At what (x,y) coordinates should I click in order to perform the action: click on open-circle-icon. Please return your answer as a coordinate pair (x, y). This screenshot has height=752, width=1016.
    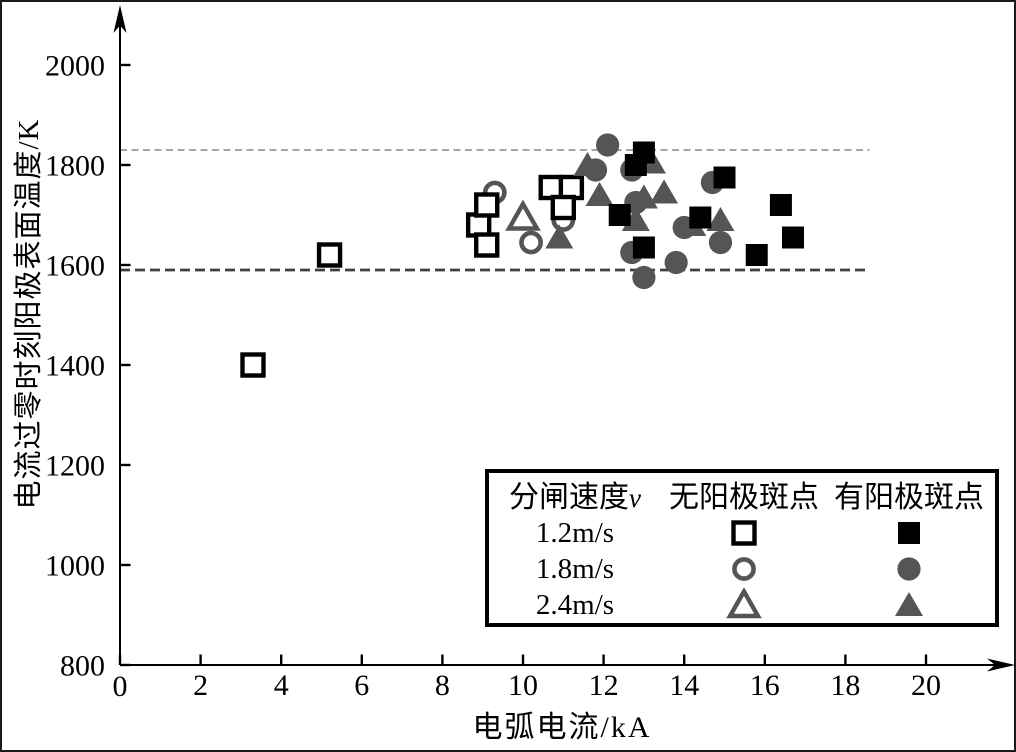
    Looking at the image, I should click on (744, 569).